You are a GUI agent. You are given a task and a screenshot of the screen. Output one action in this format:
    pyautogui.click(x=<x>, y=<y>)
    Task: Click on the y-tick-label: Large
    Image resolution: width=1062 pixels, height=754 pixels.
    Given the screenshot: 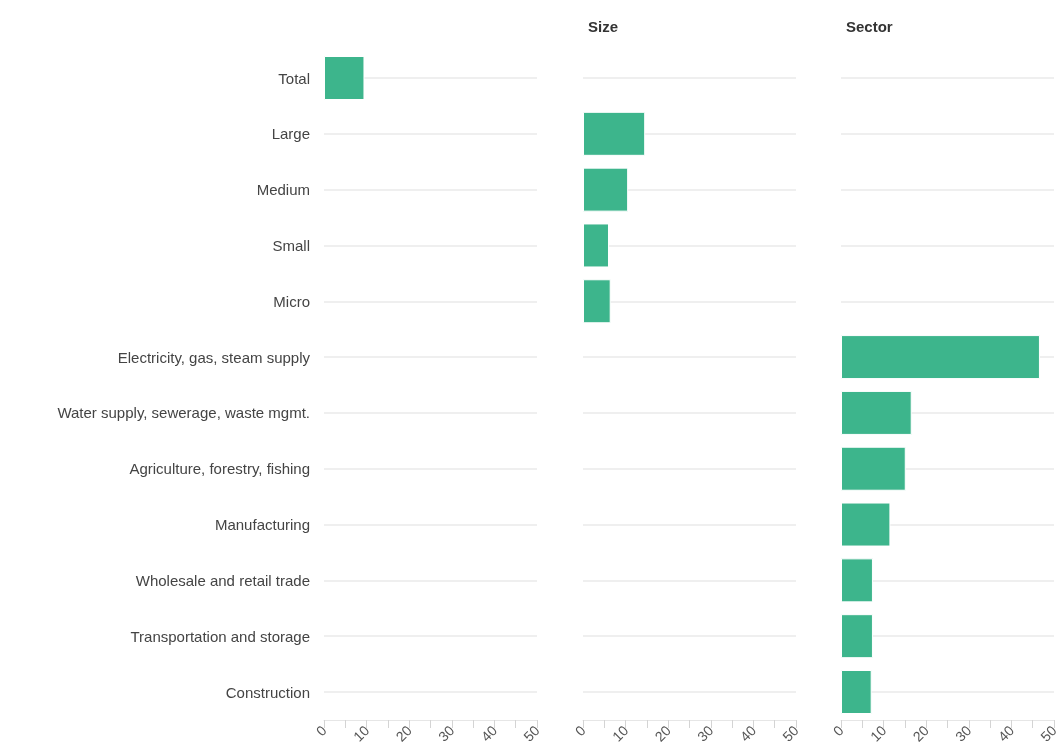 What is the action you would take?
    pyautogui.click(x=290, y=134)
    